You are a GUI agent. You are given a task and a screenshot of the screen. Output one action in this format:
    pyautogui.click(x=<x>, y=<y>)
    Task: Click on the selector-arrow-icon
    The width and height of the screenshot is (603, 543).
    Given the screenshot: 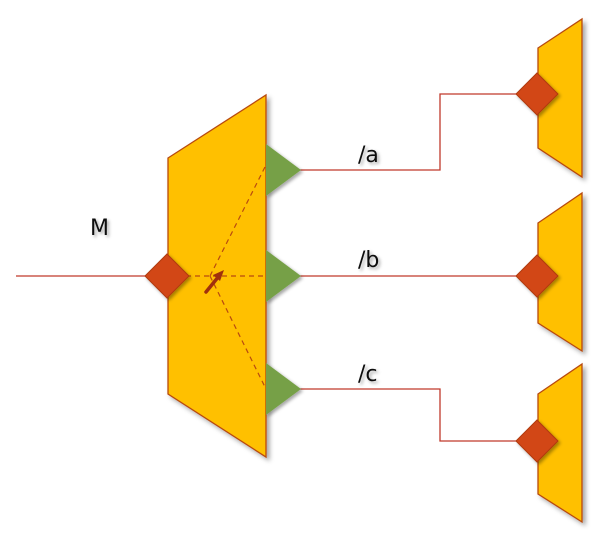 What is the action you would take?
    pyautogui.click(x=214, y=282)
    